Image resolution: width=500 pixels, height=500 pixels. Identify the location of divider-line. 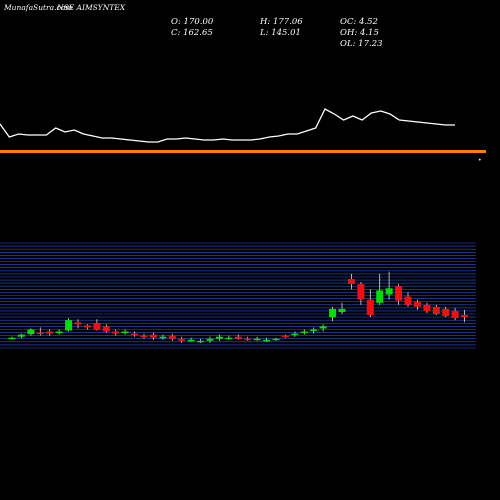
(243, 151).